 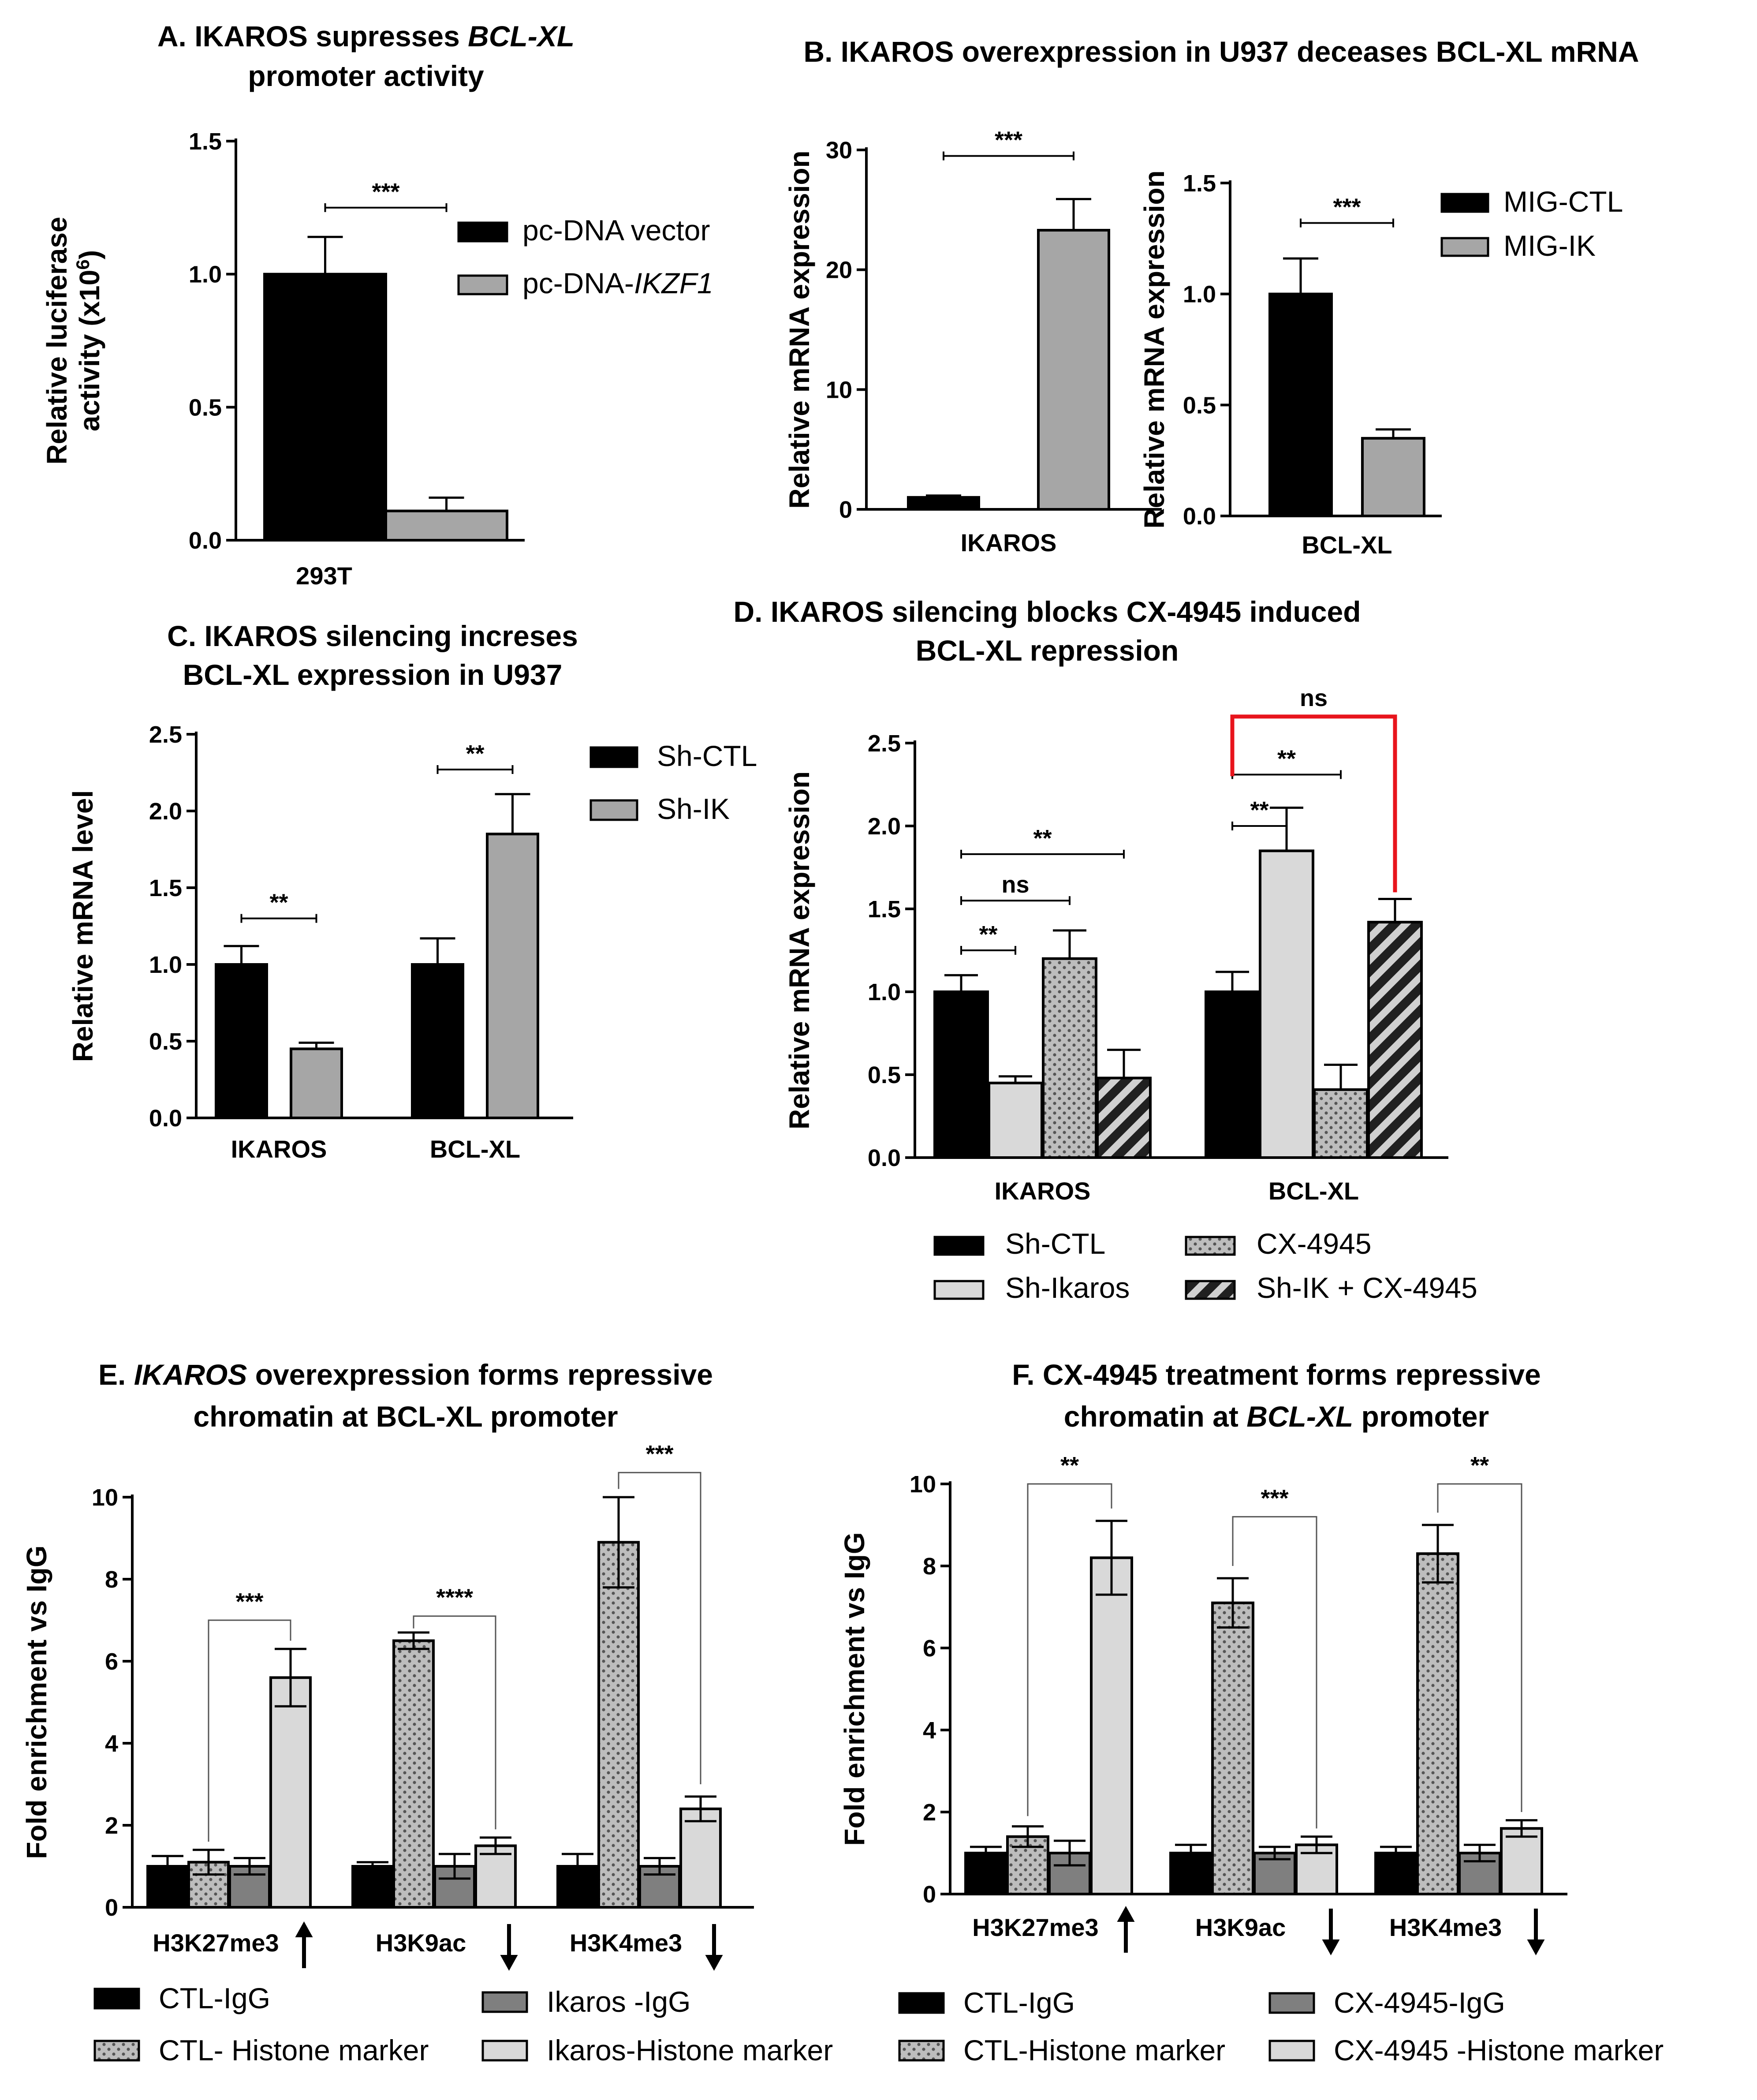 I want to click on legend-label-1-run-0: CTL-Histone marker, so click(x=1094, y=2050).